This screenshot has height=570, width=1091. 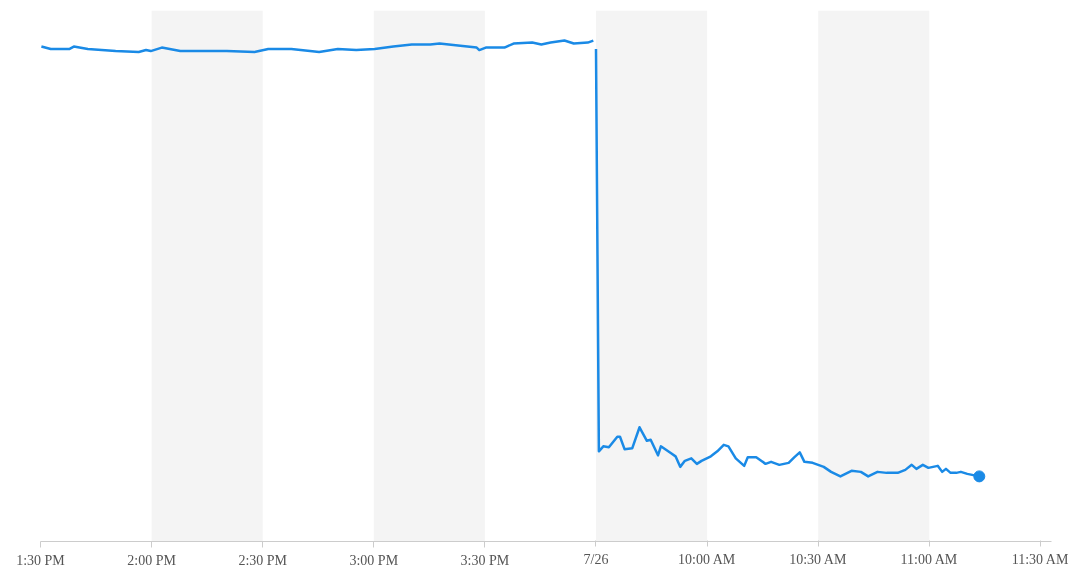 What do you see at coordinates (263, 560) in the screenshot?
I see `x-tick-label: 2:30 PM` at bounding box center [263, 560].